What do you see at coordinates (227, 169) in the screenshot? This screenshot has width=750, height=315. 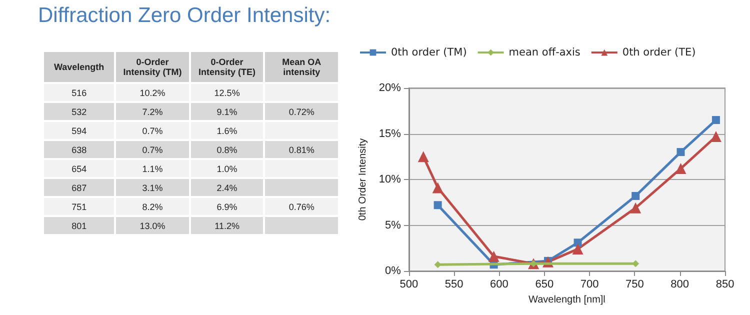 I see `text: 1.0%` at bounding box center [227, 169].